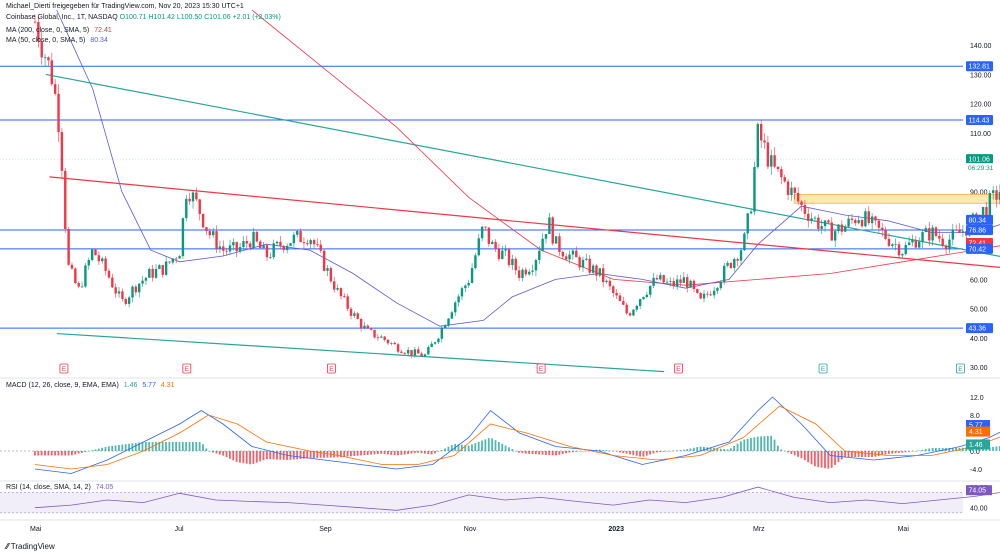 The height and width of the screenshot is (556, 1000). Describe the element at coordinates (57, 41) in the screenshot. I see `ma50-legend: MA (50, close, 0, SMA, 5) 80.34` at that location.